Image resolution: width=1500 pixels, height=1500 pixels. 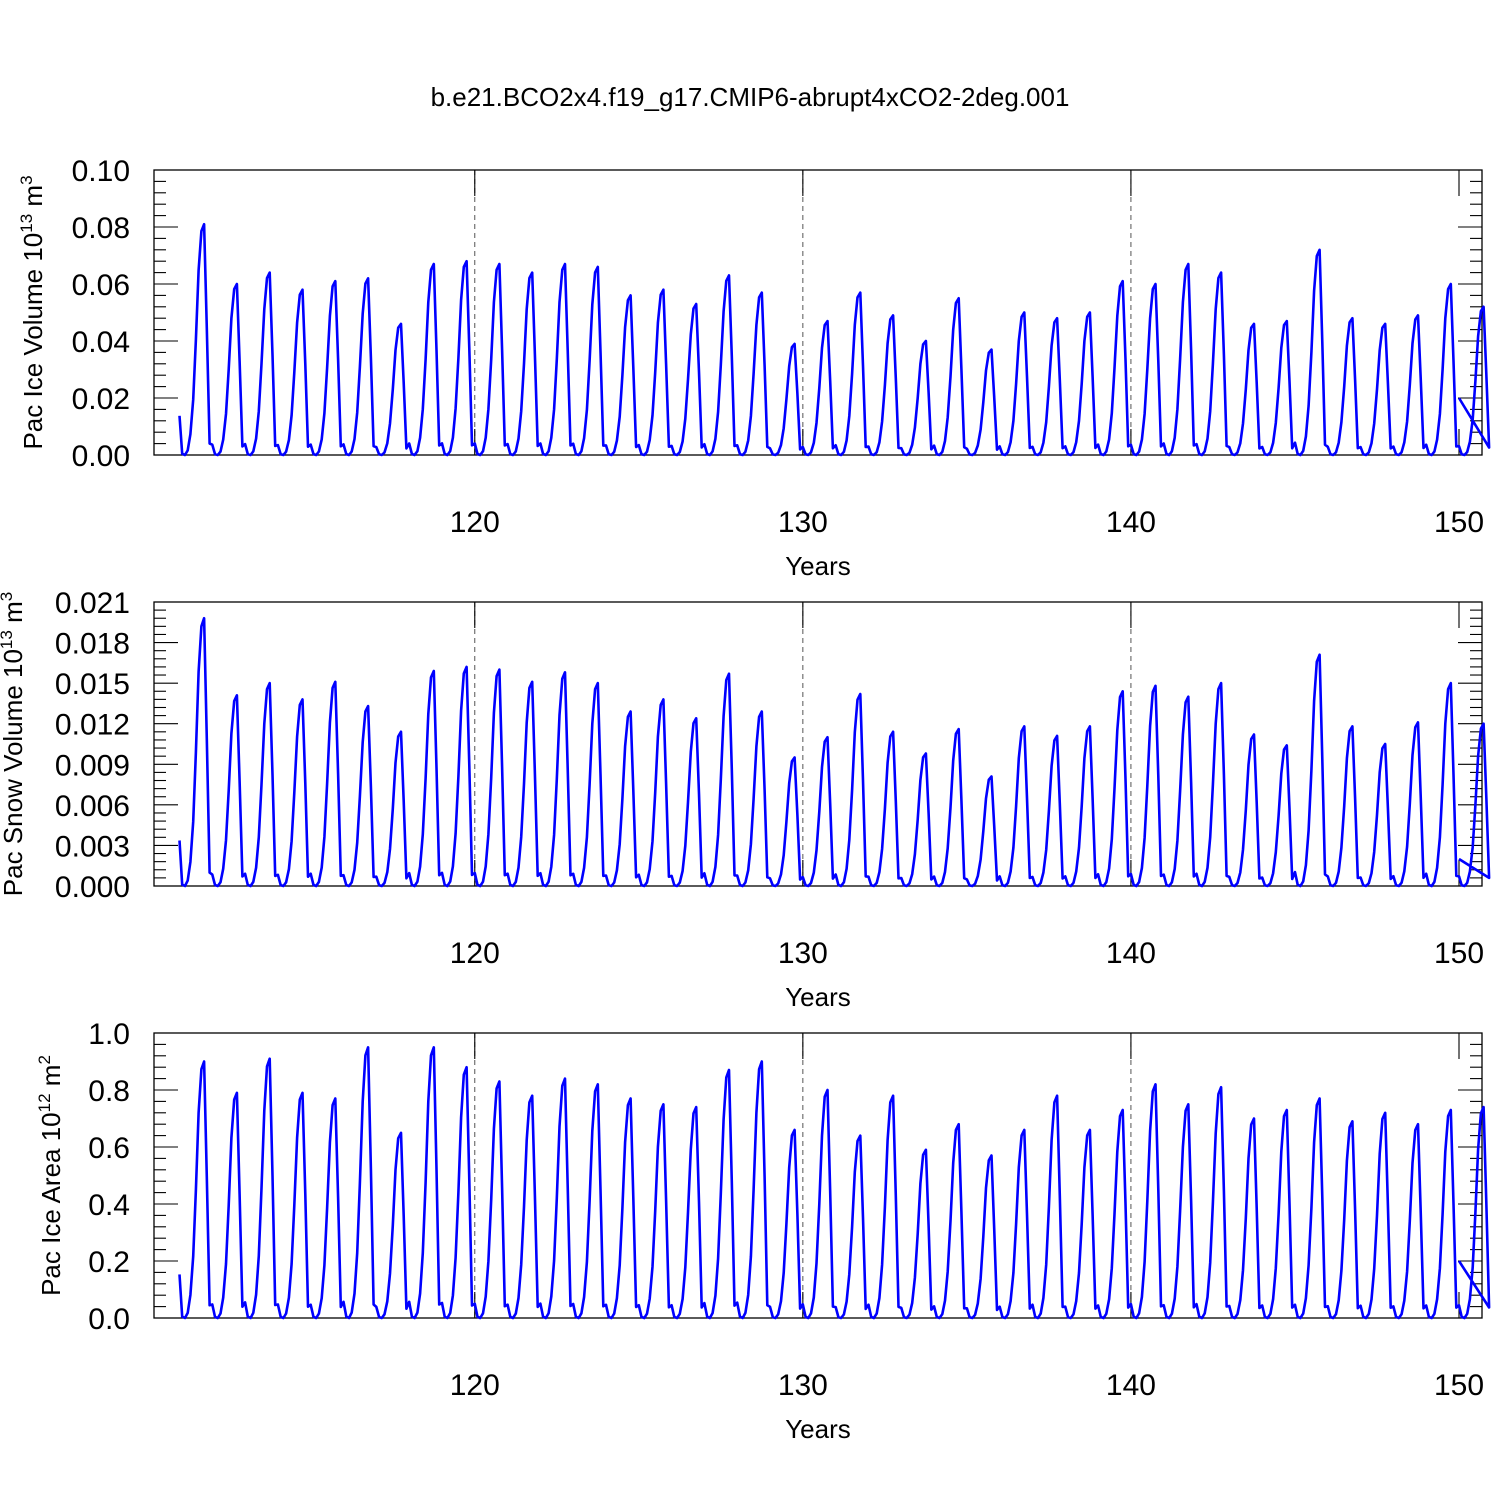 I want to click on y-tick-label: 0.006, so click(x=92, y=806).